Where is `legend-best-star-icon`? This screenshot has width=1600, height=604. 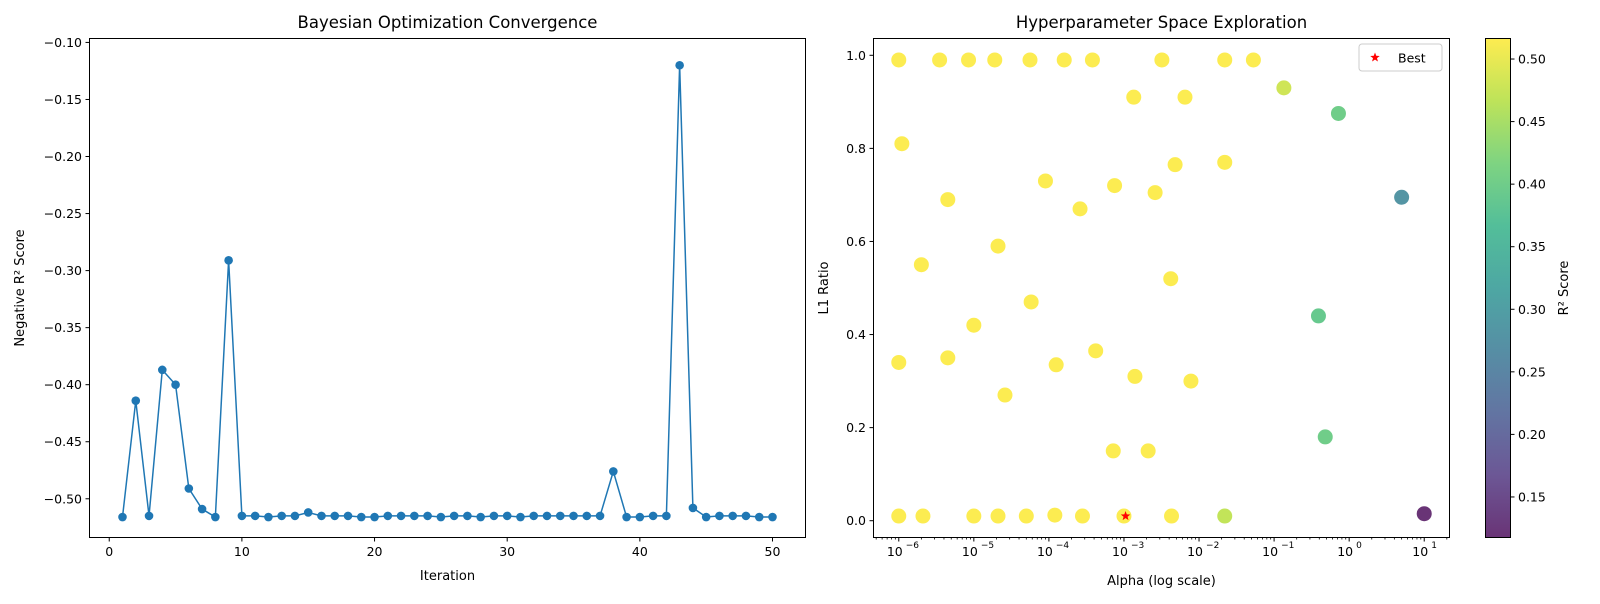
legend-best-star-icon is located at coordinates (1375, 57).